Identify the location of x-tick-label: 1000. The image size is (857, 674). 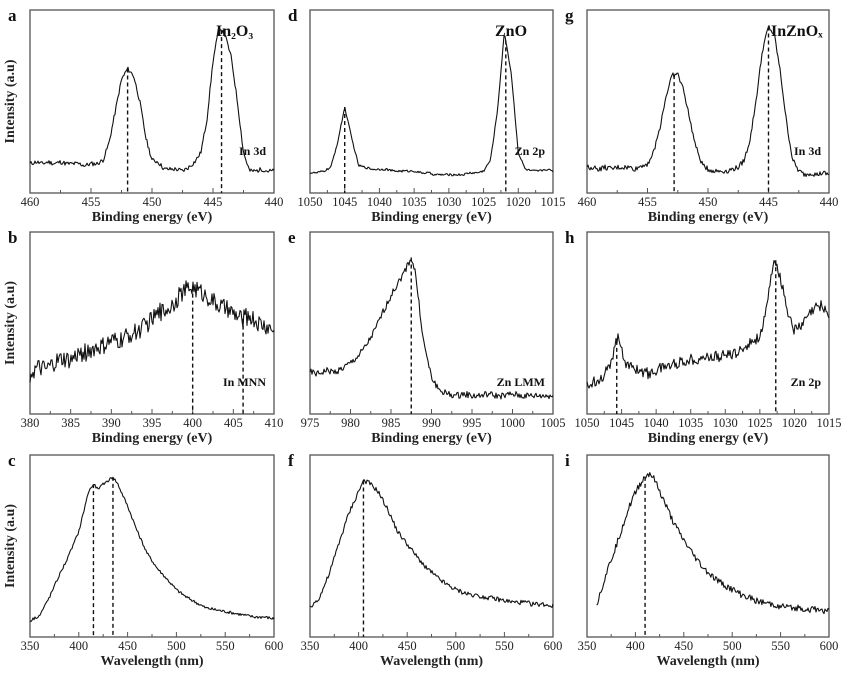
(512, 423).